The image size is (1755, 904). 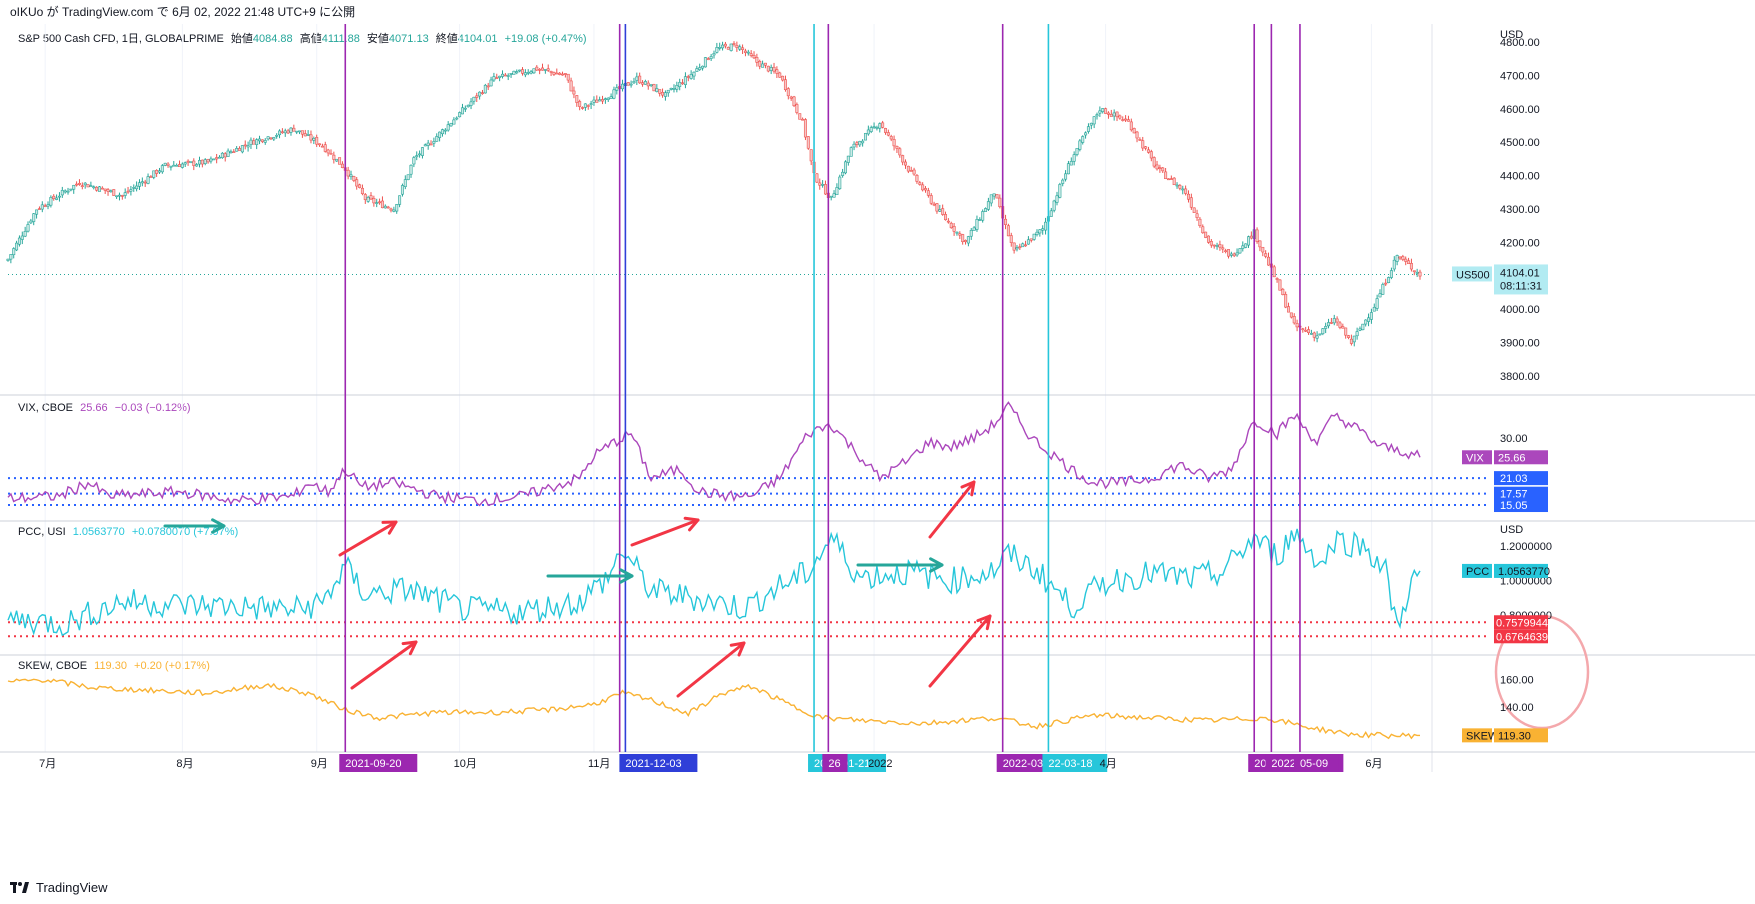 What do you see at coordinates (184, 764) in the screenshot?
I see `time-tick-label: 8月` at bounding box center [184, 764].